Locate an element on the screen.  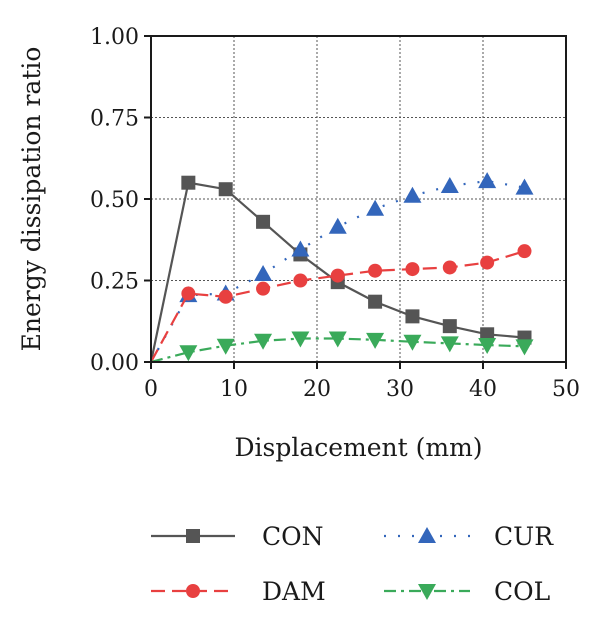
x-axis-title: Displacement (mm) is located at coordinates (358, 447).